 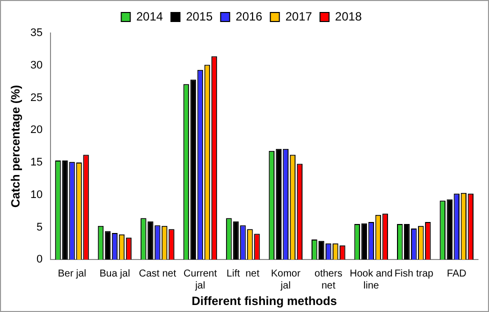 What do you see at coordinates (371, 280) in the screenshot?
I see `x-tick-label: Hook and line` at bounding box center [371, 280].